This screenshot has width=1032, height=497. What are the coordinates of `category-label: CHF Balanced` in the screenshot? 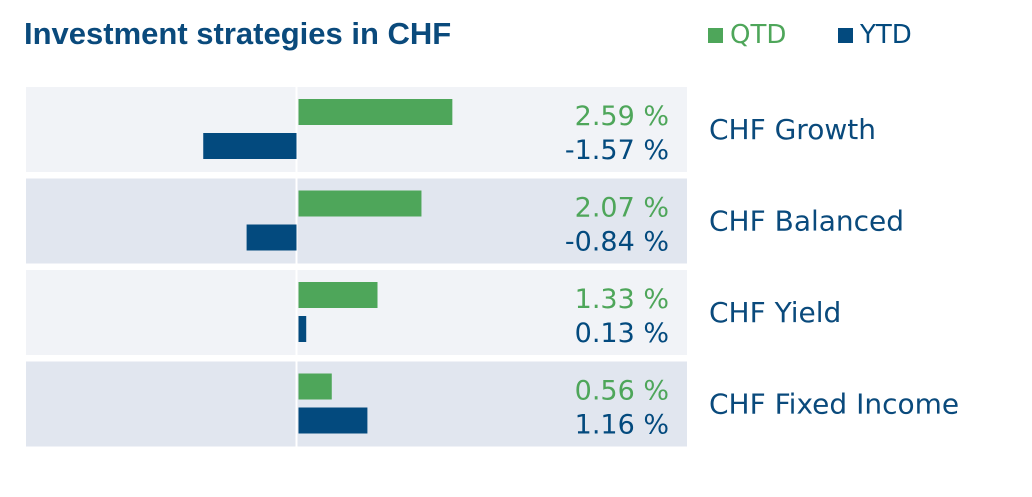 It's located at (806, 221).